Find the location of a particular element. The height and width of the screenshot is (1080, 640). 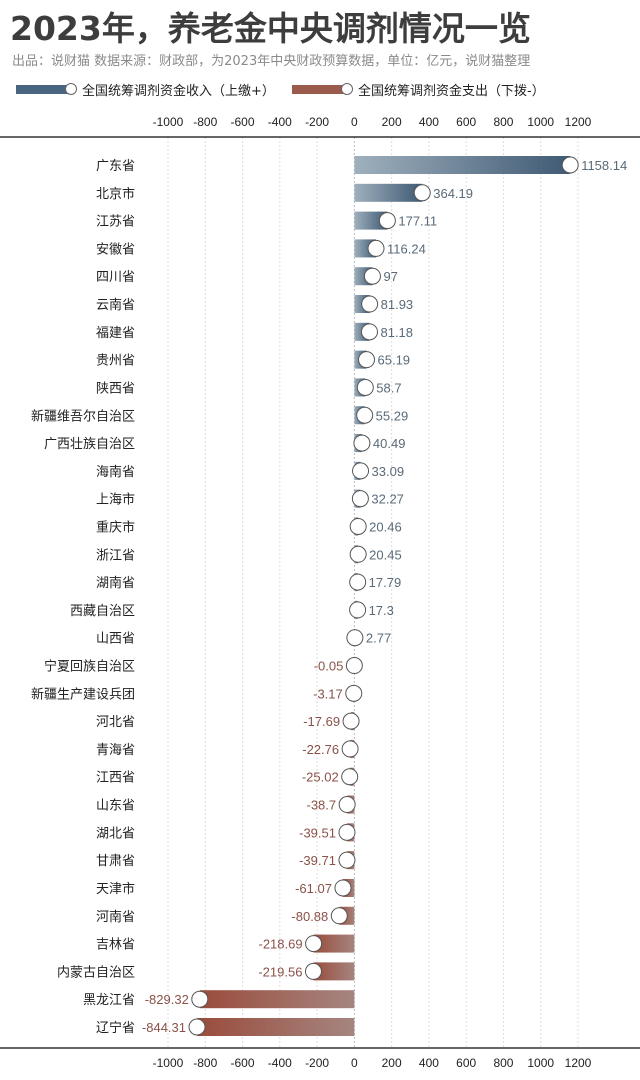

legend-label-expense: 全国统筹调剂资金支出（下拨-） is located at coordinates (451, 91).